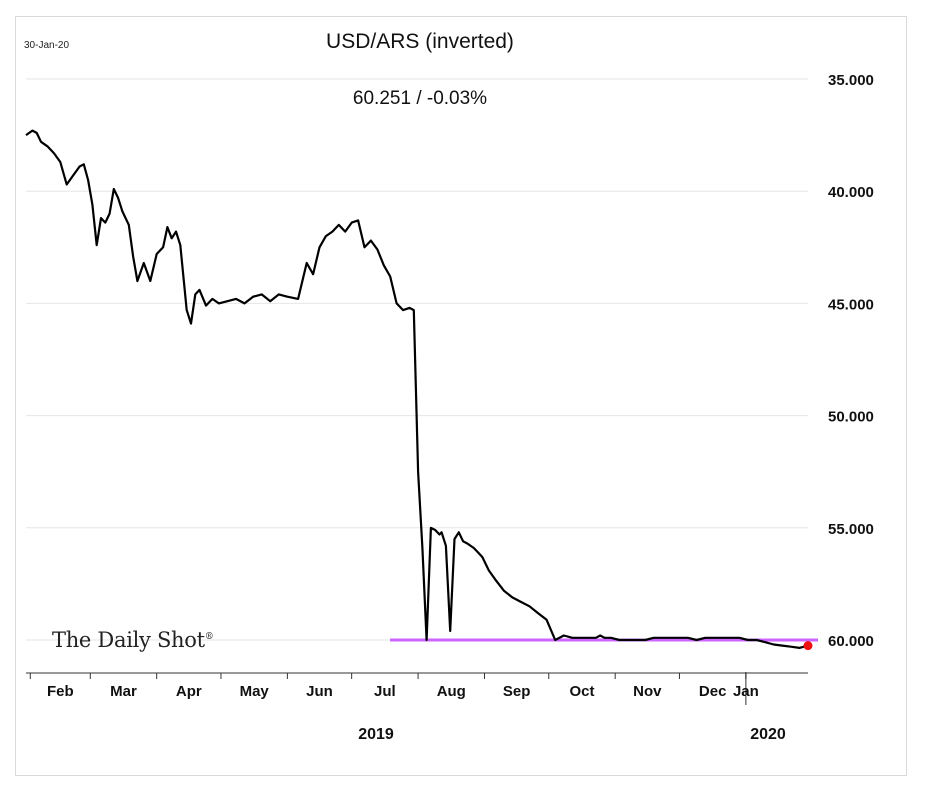 The width and height of the screenshot is (936, 806). What do you see at coordinates (385, 691) in the screenshot?
I see `month-label: Jul` at bounding box center [385, 691].